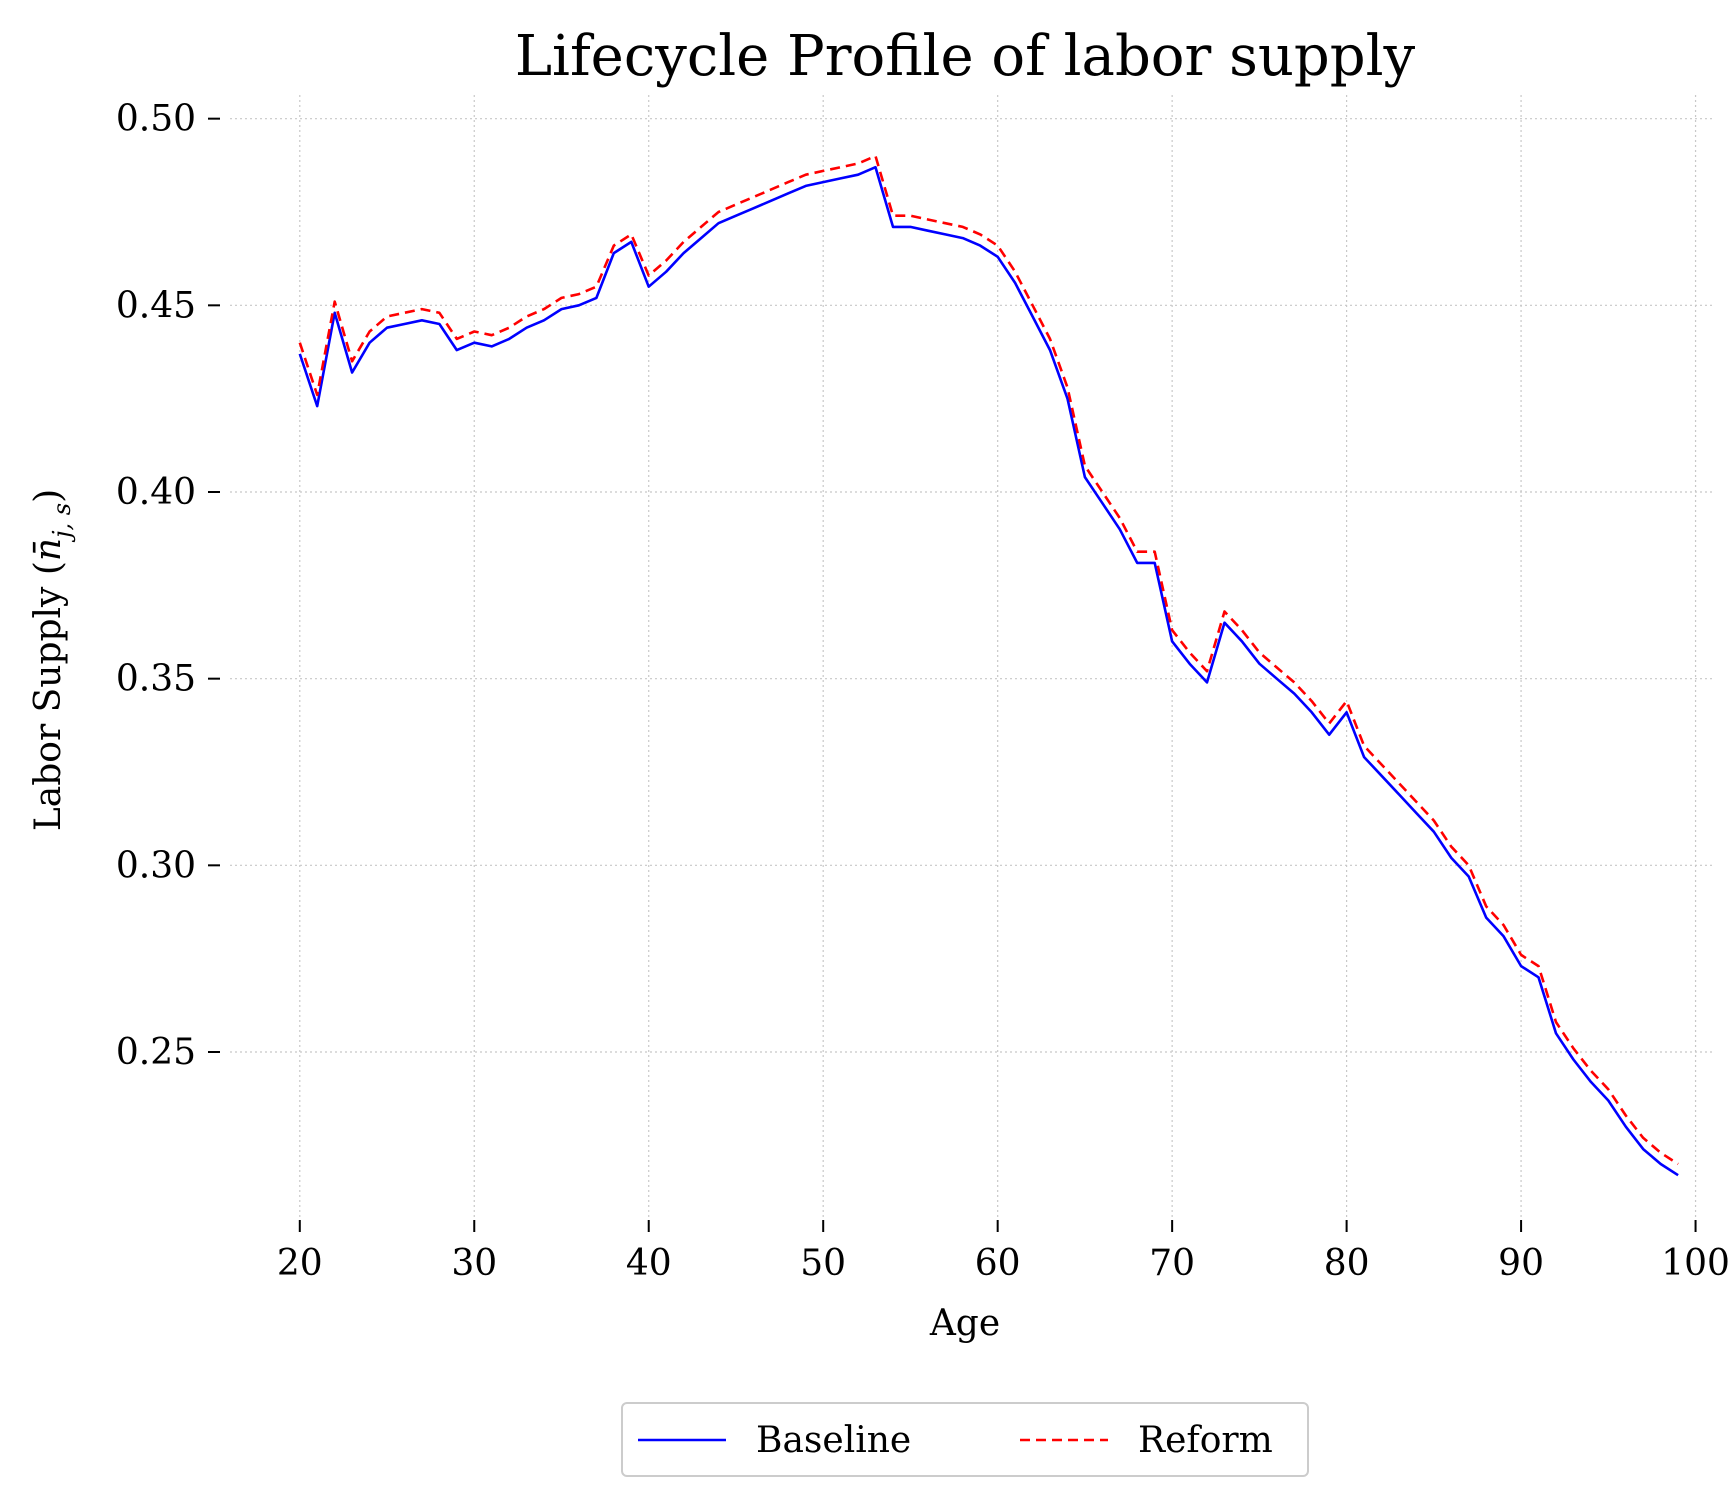  I want to click on x-tick-label: 40, so click(649, 1263).